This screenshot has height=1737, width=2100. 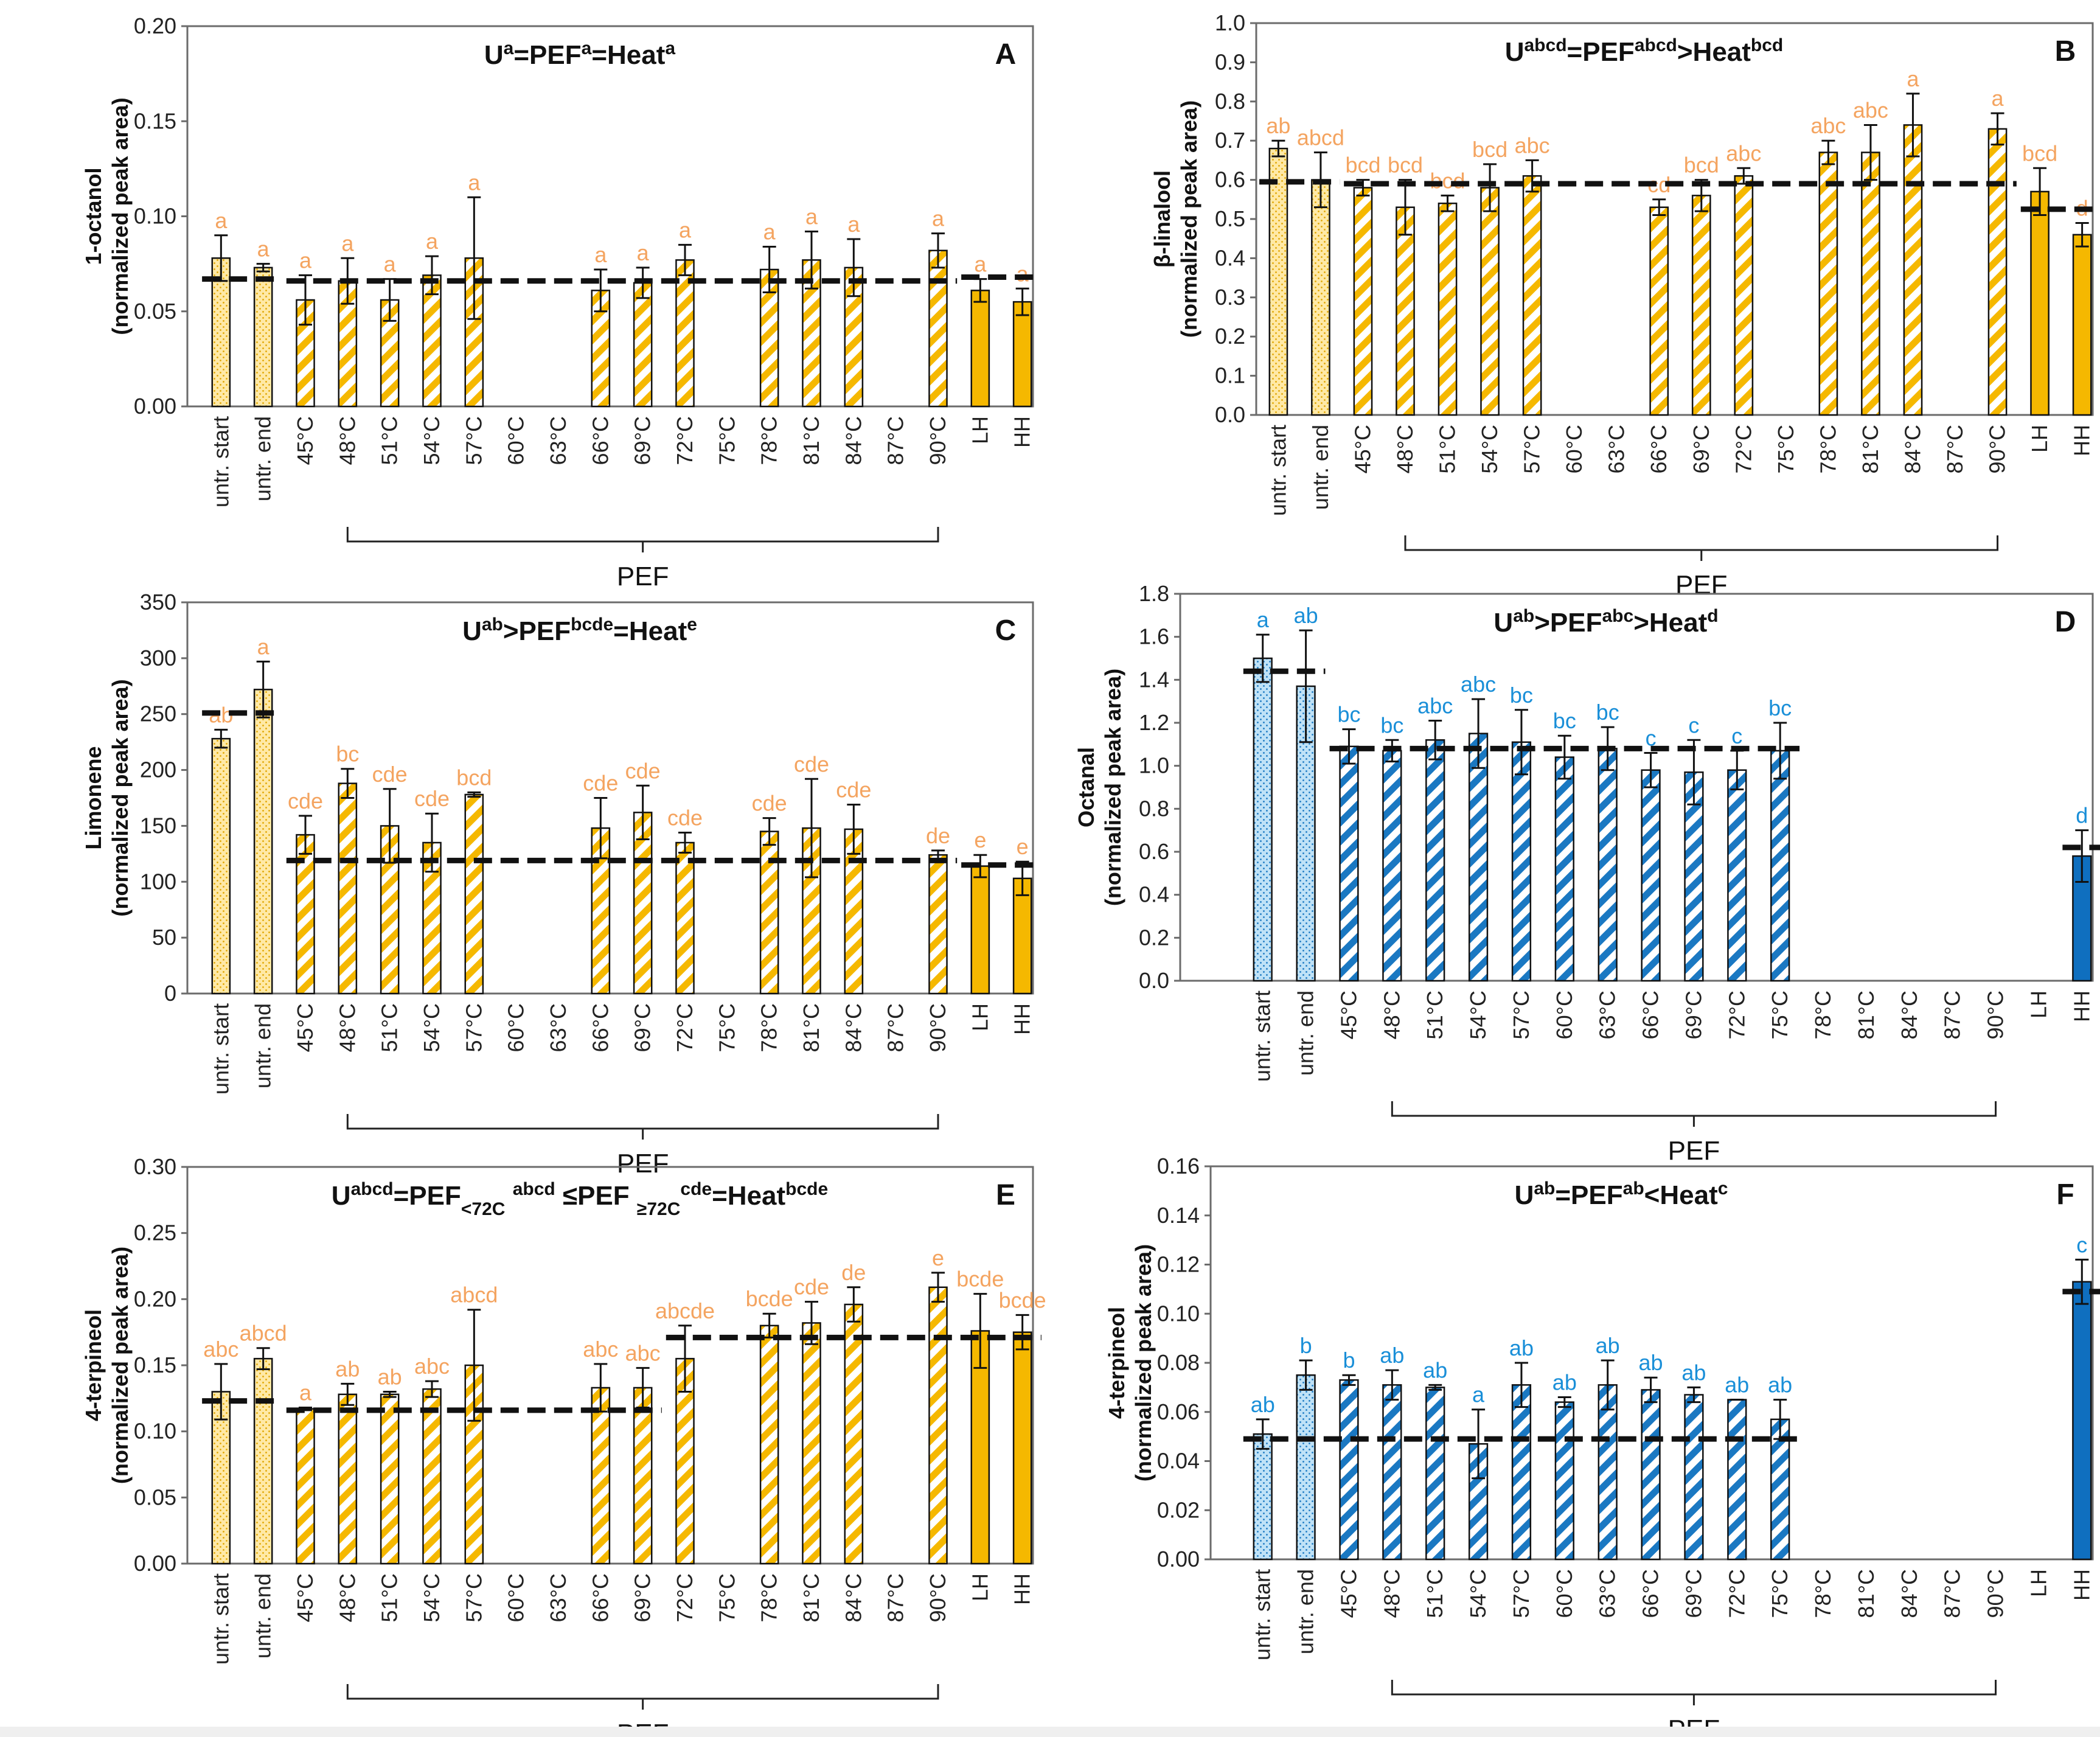 I want to click on panel-letter: D, so click(x=2065, y=622).